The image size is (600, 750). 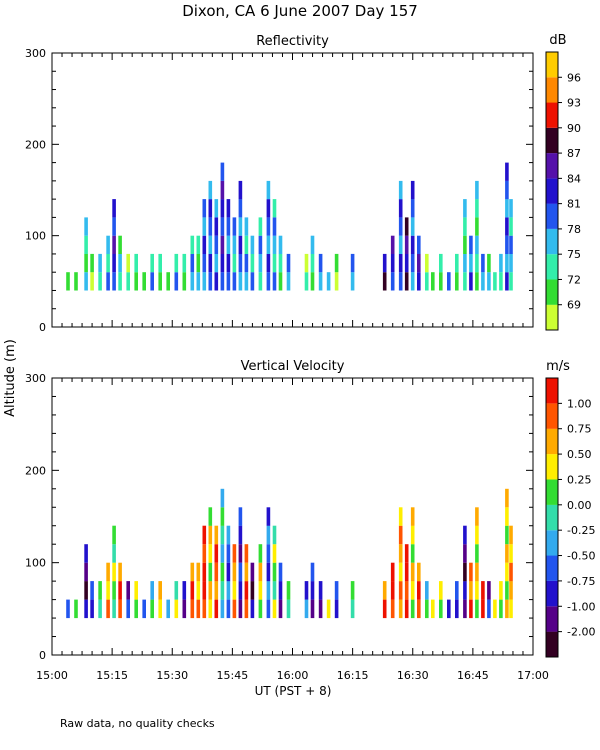 I want to click on colorbar-label: -0.25, so click(x=581, y=530).